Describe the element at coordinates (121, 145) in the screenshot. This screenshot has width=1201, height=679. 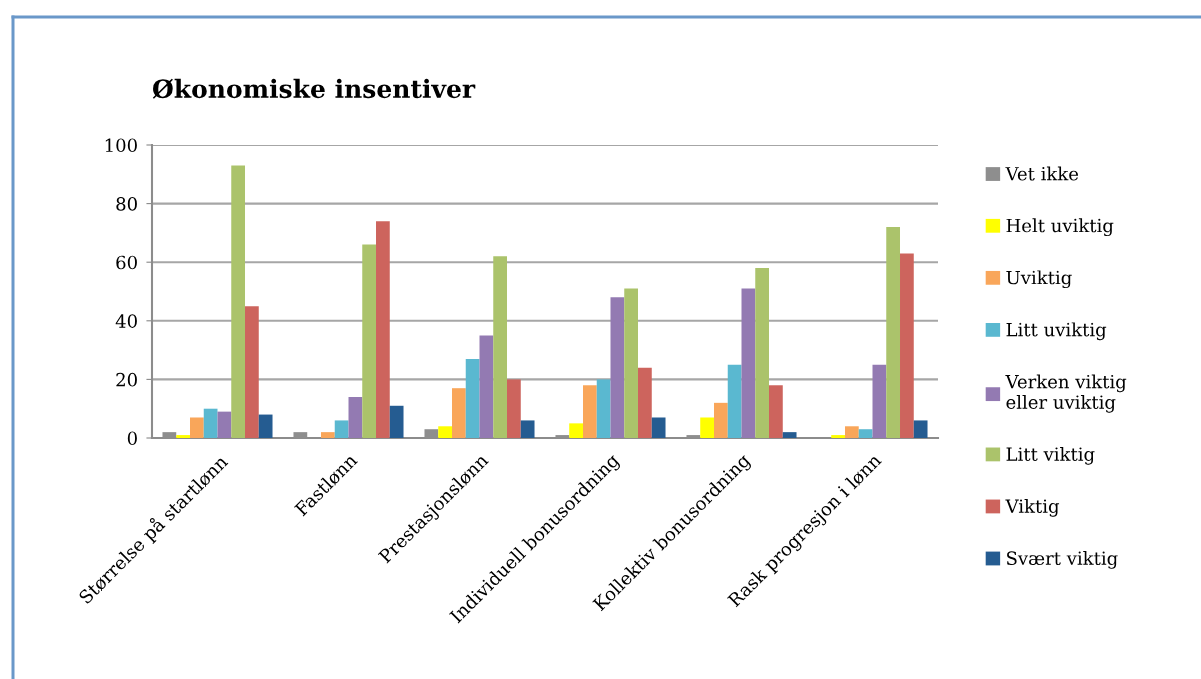
I see `y-tick-label: 100` at that location.